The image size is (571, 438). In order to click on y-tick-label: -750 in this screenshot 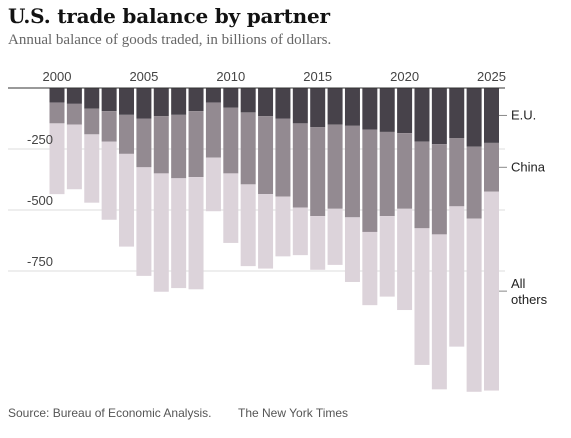, I will do `click(40, 261)`.